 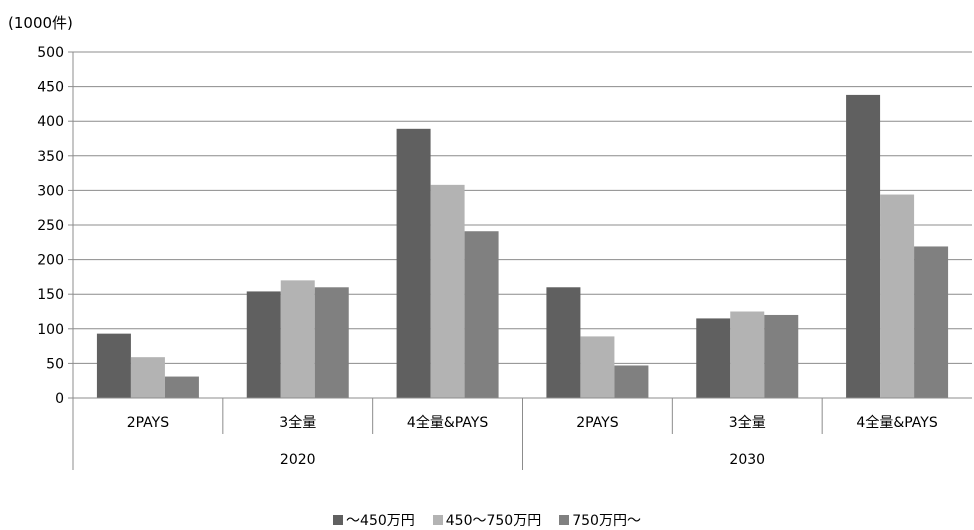 I want to click on legend-item-series-1: ～450万円, so click(x=374, y=520).